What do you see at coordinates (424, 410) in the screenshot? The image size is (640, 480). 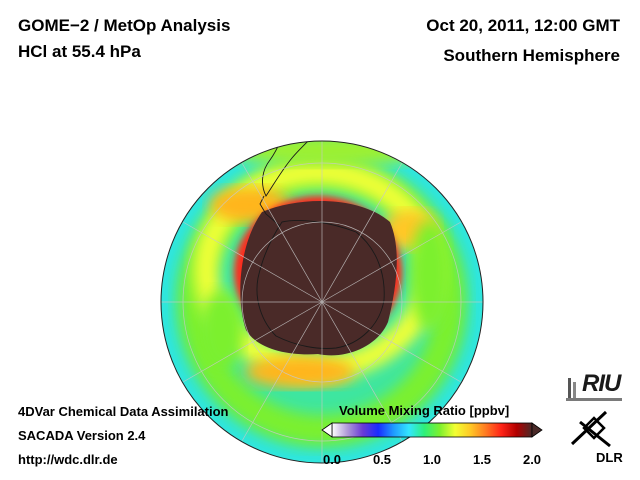 I see `colorbar-title: Volume Mixing Ratio [ppbv]` at bounding box center [424, 410].